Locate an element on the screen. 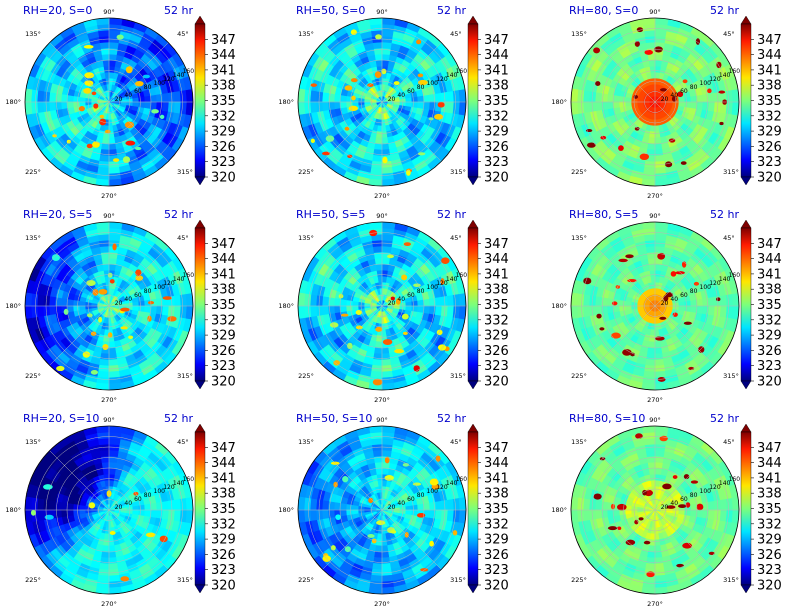 The image size is (793, 612). colorbar-tick-label: 332 is located at coordinates (769, 116).